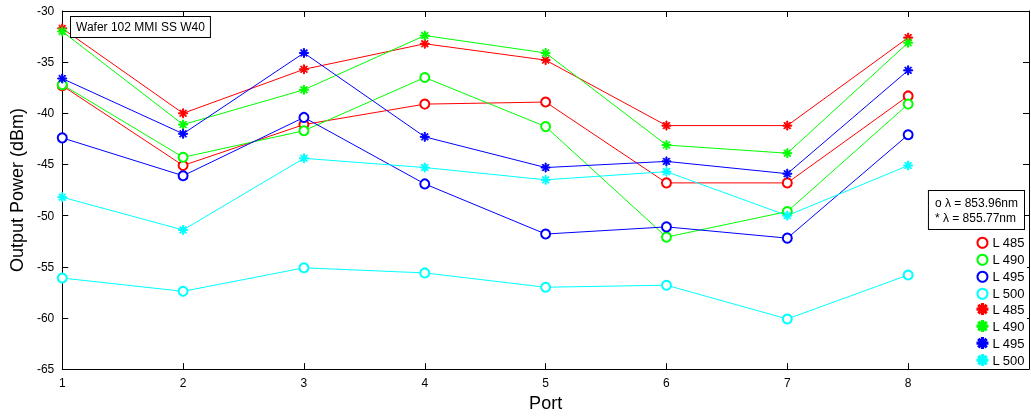  I want to click on x-tick-label: 5, so click(546, 383).